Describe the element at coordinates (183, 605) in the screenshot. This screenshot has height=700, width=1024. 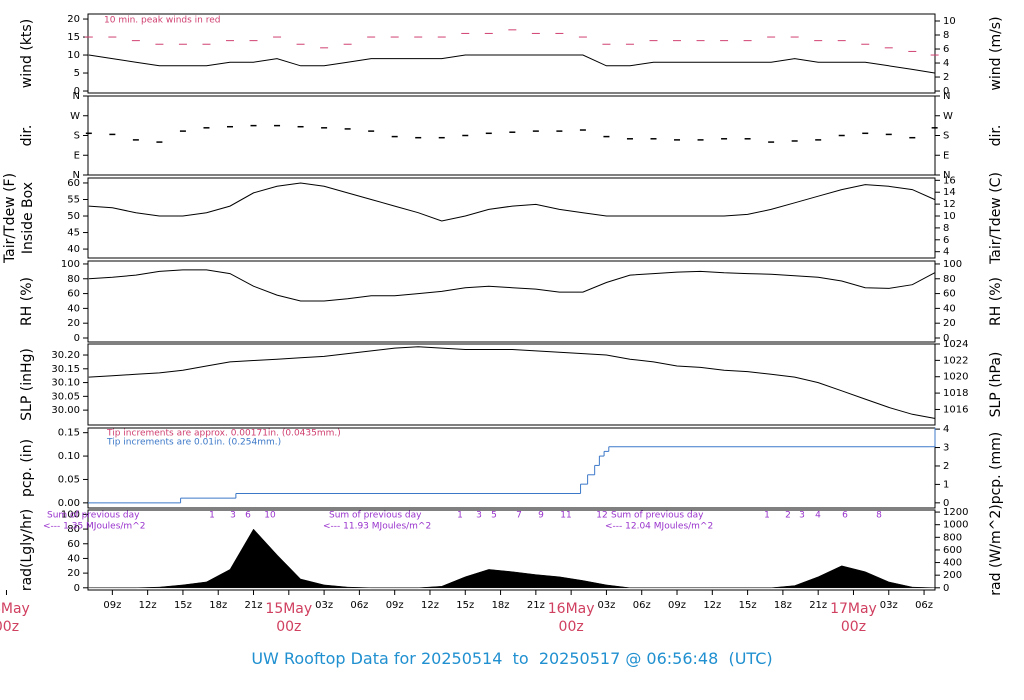
I see `x-tick-label: 15z` at that location.